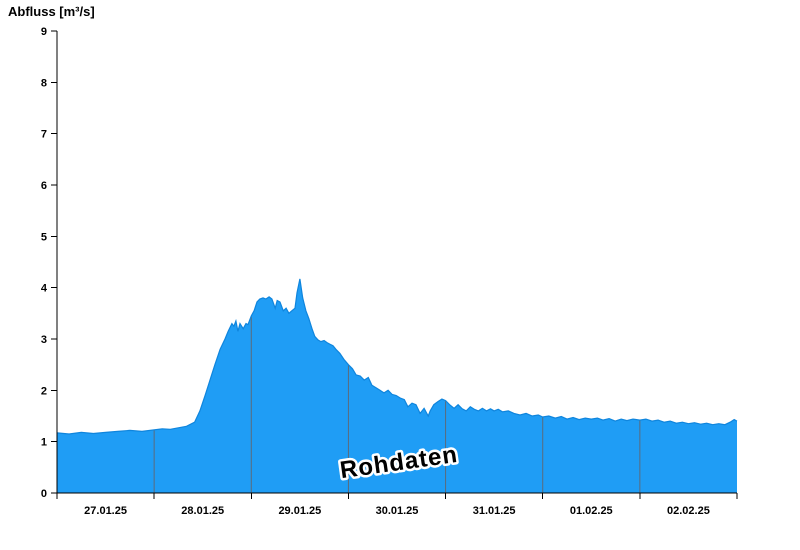 The image size is (800, 550). What do you see at coordinates (44, 340) in the screenshot?
I see `y-tick-label: 3` at bounding box center [44, 340].